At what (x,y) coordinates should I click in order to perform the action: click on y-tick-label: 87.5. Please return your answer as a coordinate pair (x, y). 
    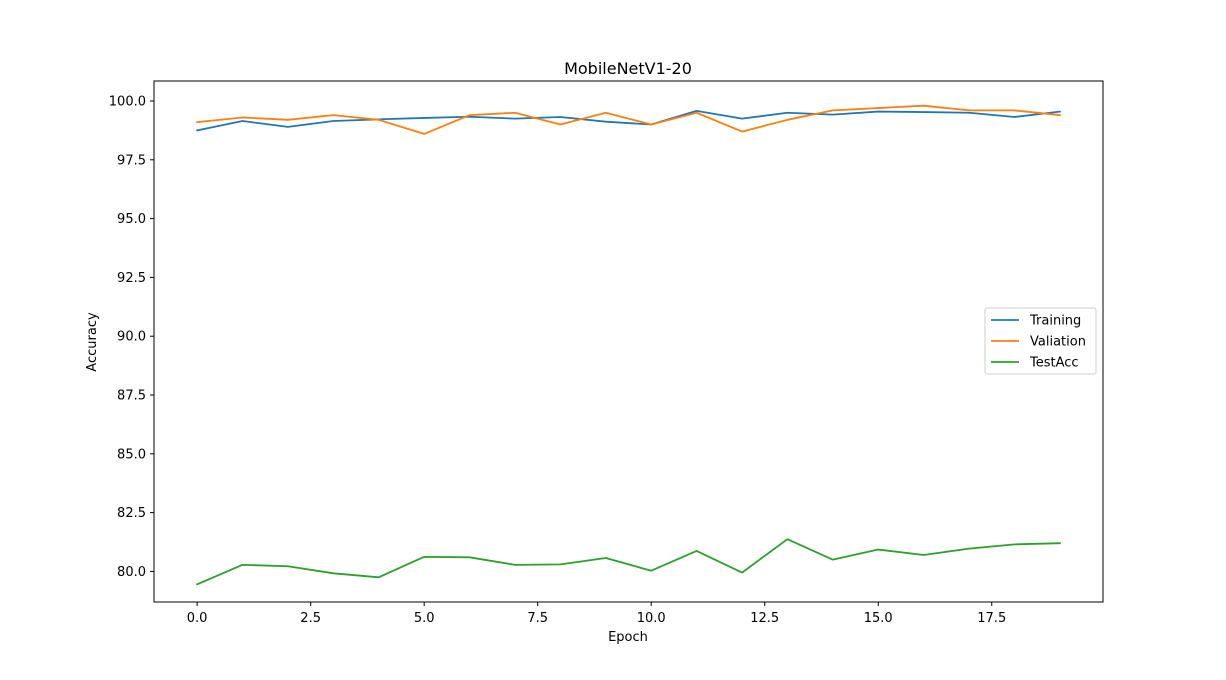
    Looking at the image, I should click on (131, 396).